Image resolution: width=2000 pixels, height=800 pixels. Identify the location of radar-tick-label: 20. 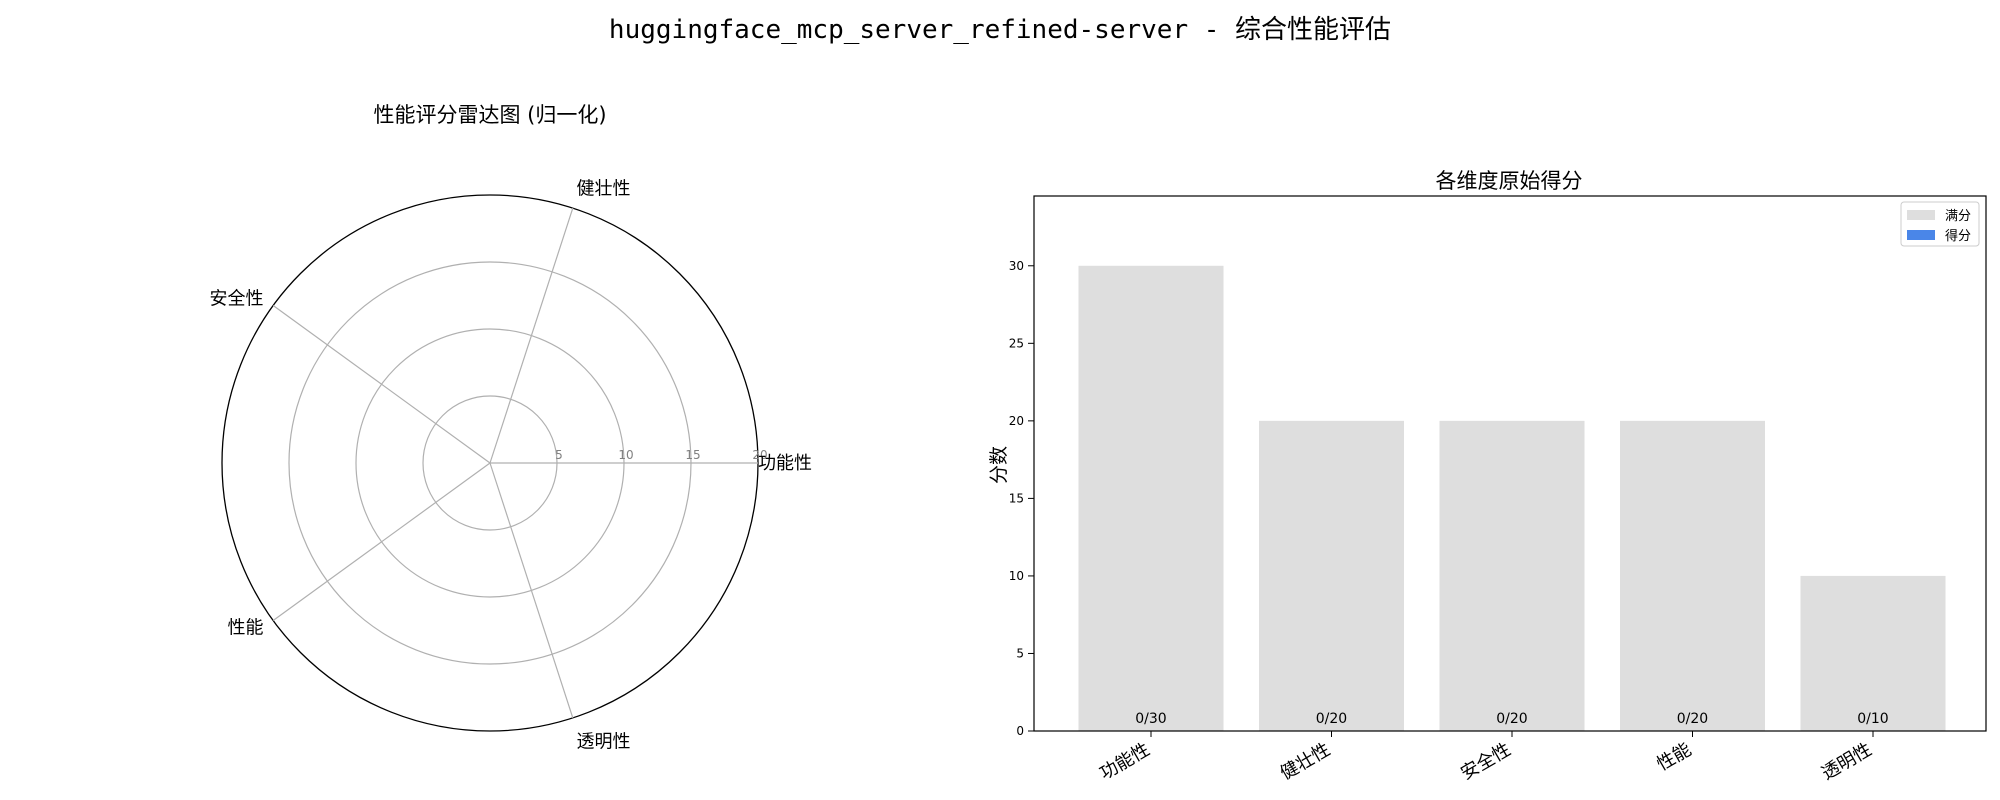
(759, 455).